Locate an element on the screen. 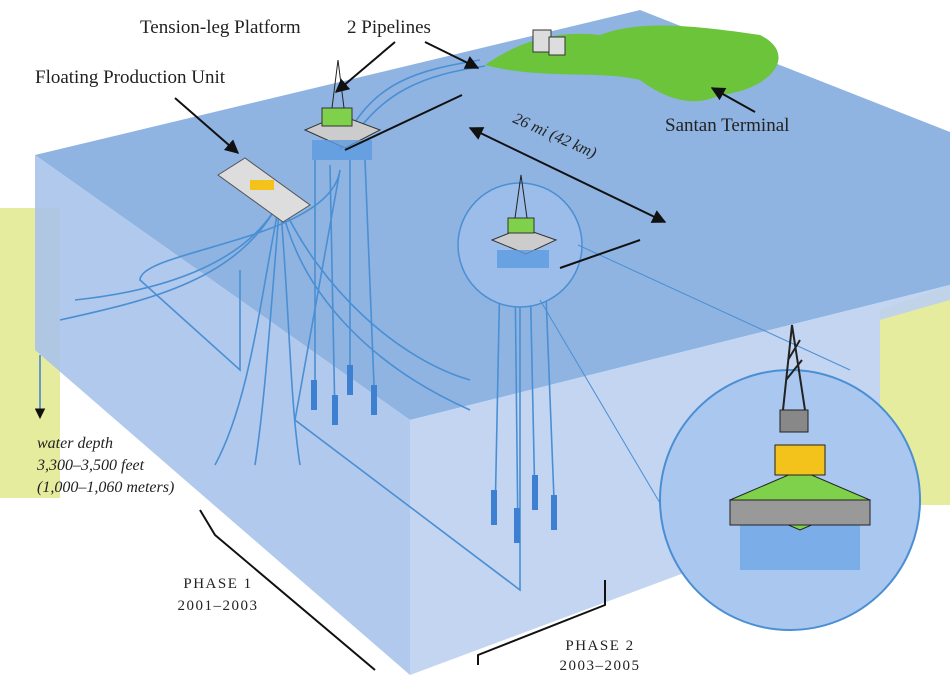 The width and height of the screenshot is (950, 675). tlp-detail is located at coordinates (800, 447).